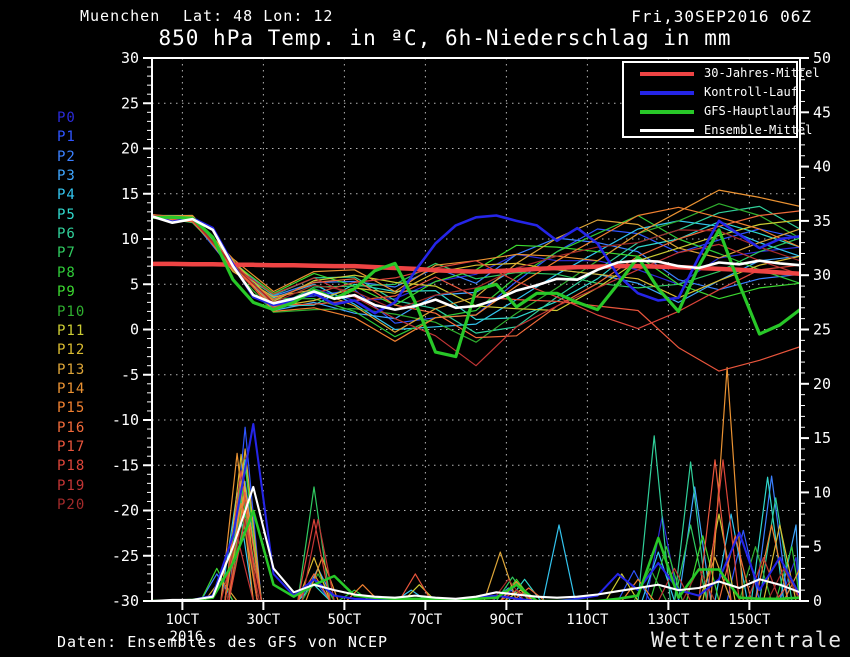 The width and height of the screenshot is (850, 657). What do you see at coordinates (130, 239) in the screenshot?
I see `y-left-tick-label: 10` at bounding box center [130, 239].